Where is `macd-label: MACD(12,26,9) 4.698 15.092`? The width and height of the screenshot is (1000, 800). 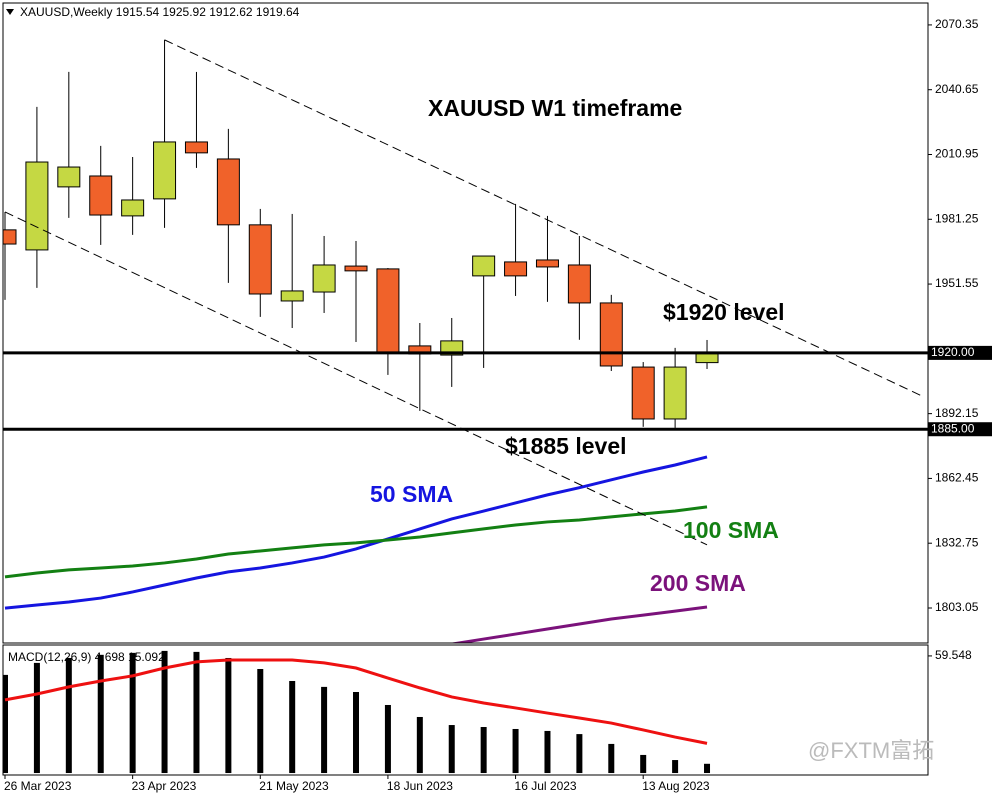
macd-label: MACD(12,26,9) 4.698 15.092 is located at coordinates (86, 657).